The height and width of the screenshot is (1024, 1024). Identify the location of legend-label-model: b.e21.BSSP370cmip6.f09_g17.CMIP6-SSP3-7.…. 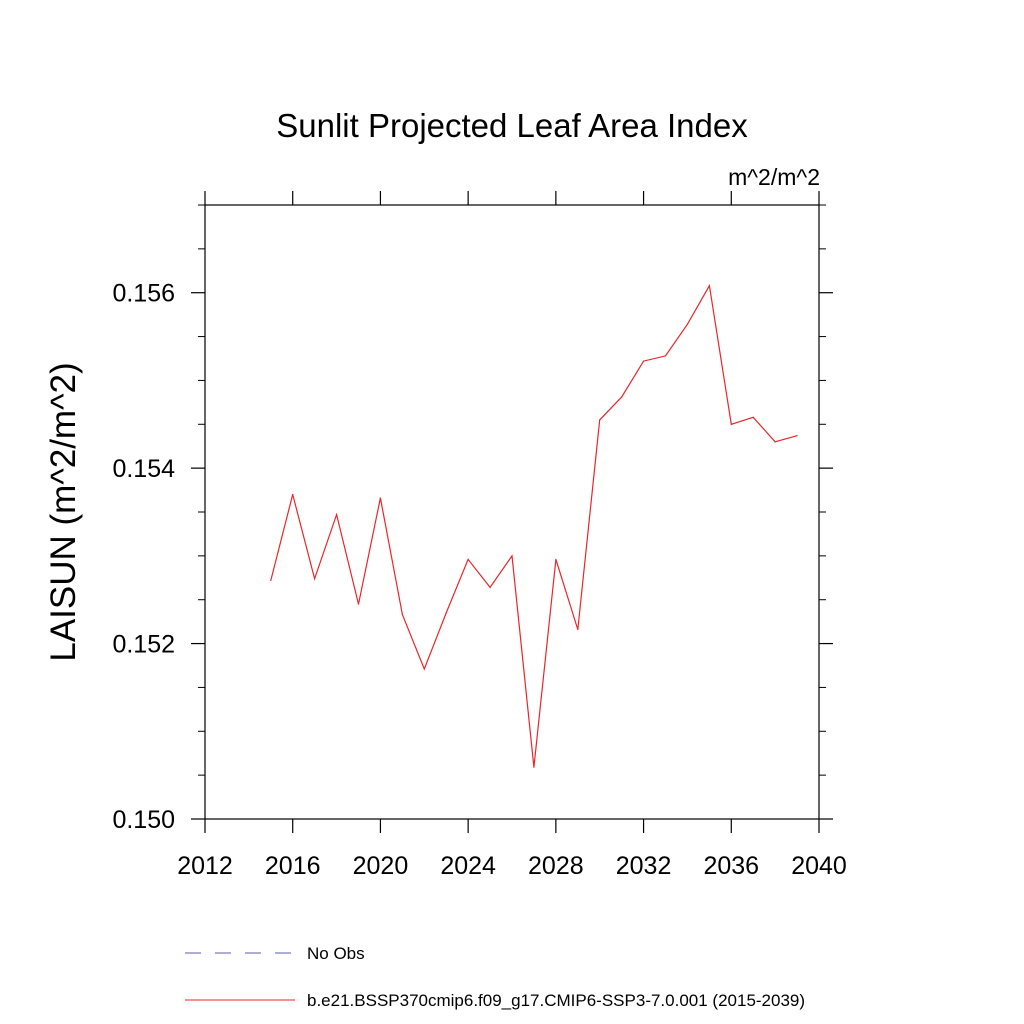
(556, 1000).